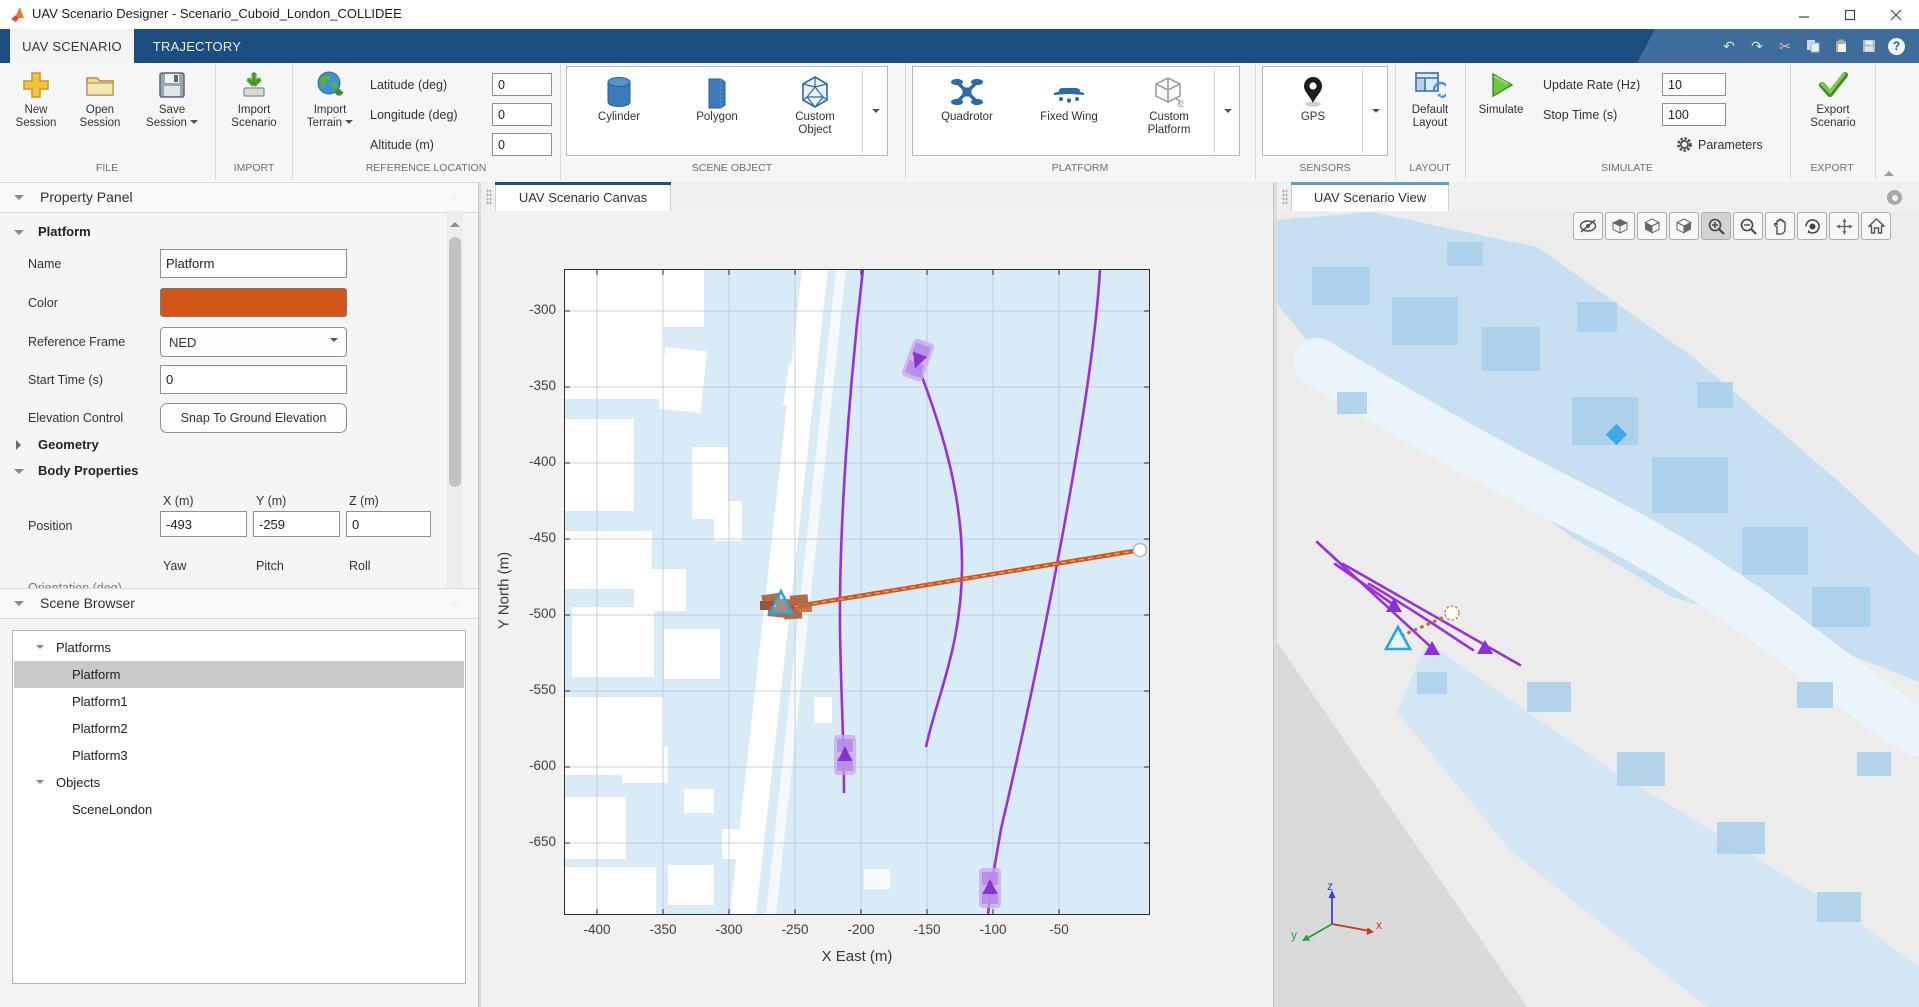 This screenshot has height=1007, width=1919. Describe the element at coordinates (239, 647) in the screenshot. I see `tree-group-platforms: Platforms` at that location.